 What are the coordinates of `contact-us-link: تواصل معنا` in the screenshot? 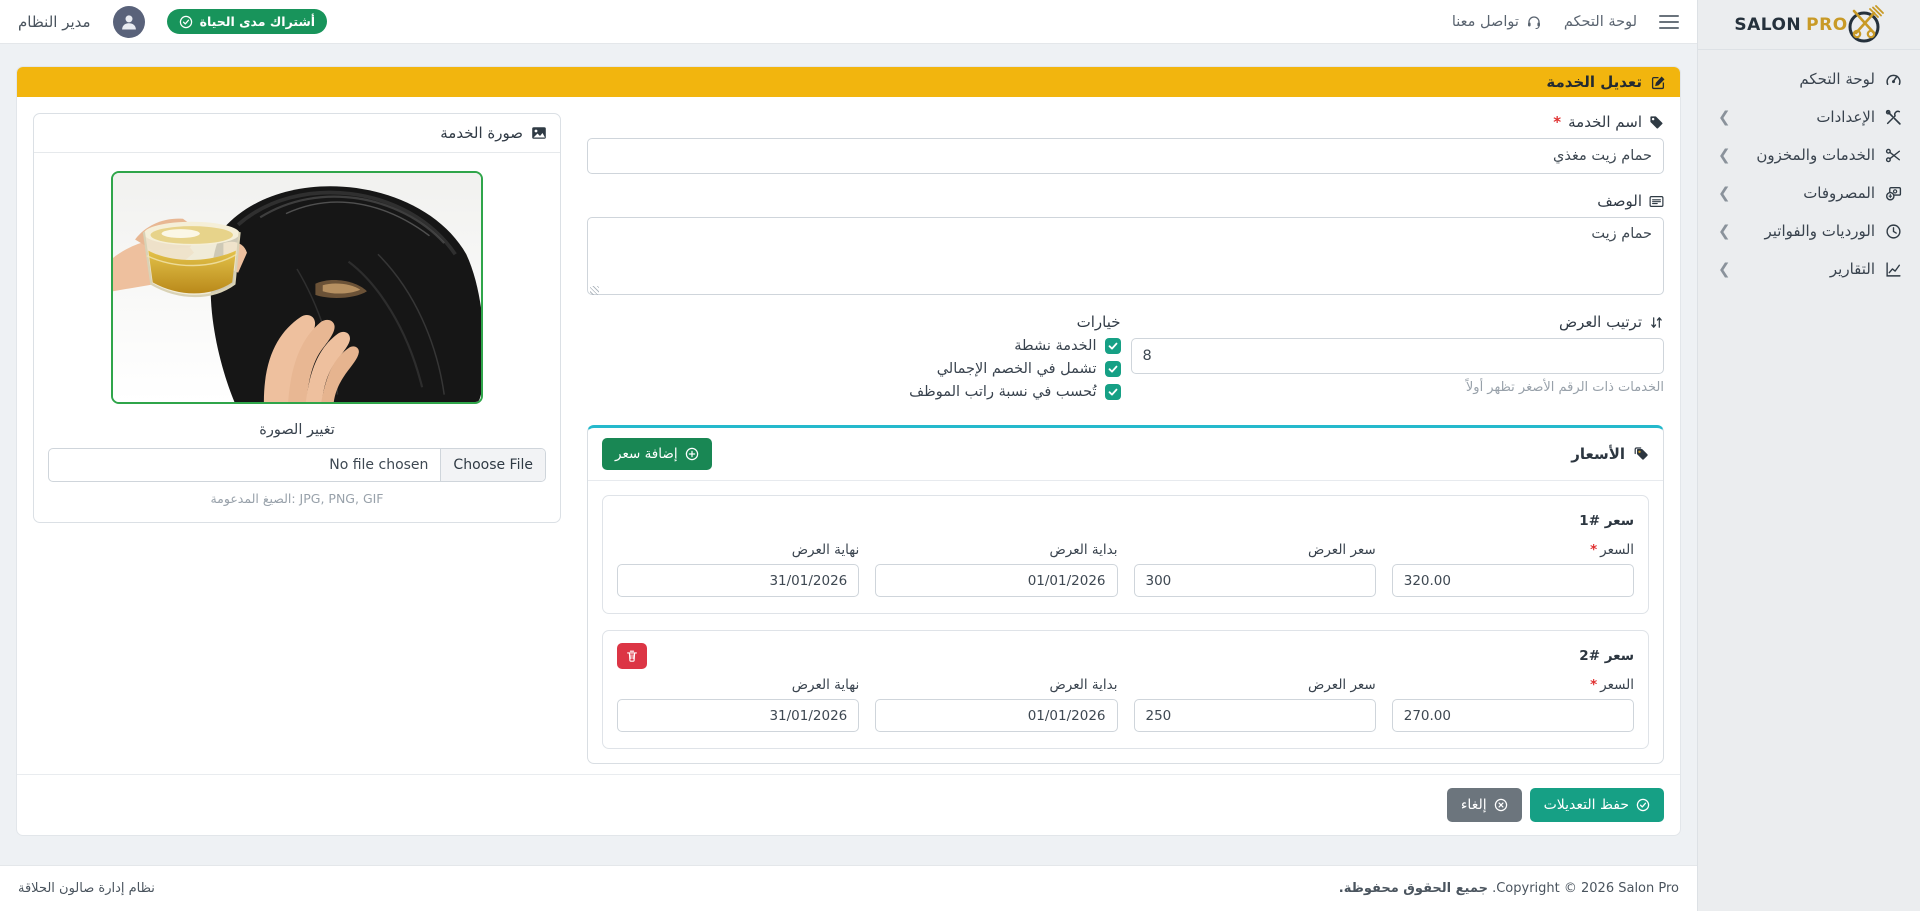 It's located at (1497, 22).